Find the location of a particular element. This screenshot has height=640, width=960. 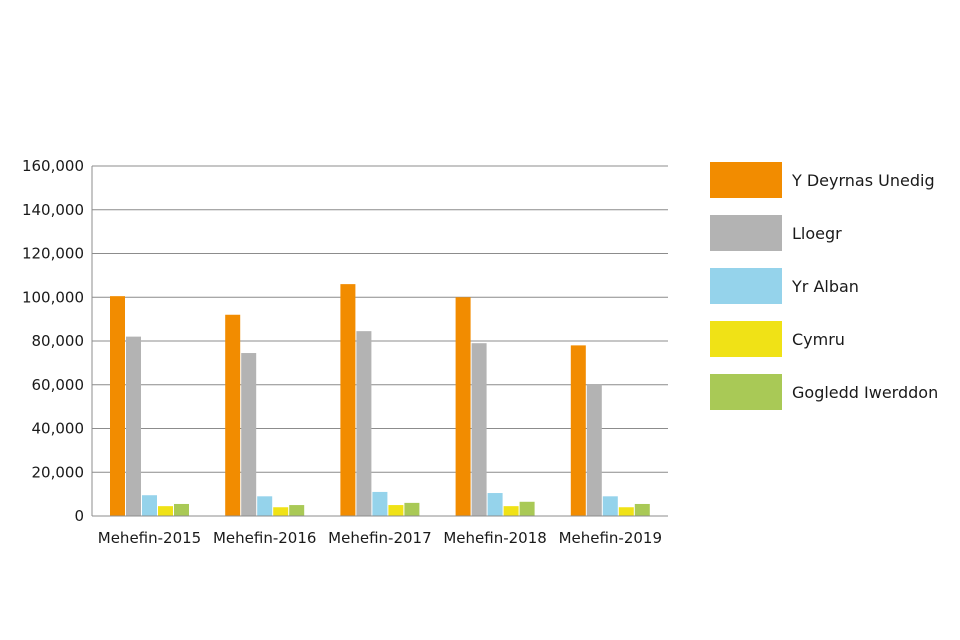

y-tick-label: 20,000 is located at coordinates (58, 472).